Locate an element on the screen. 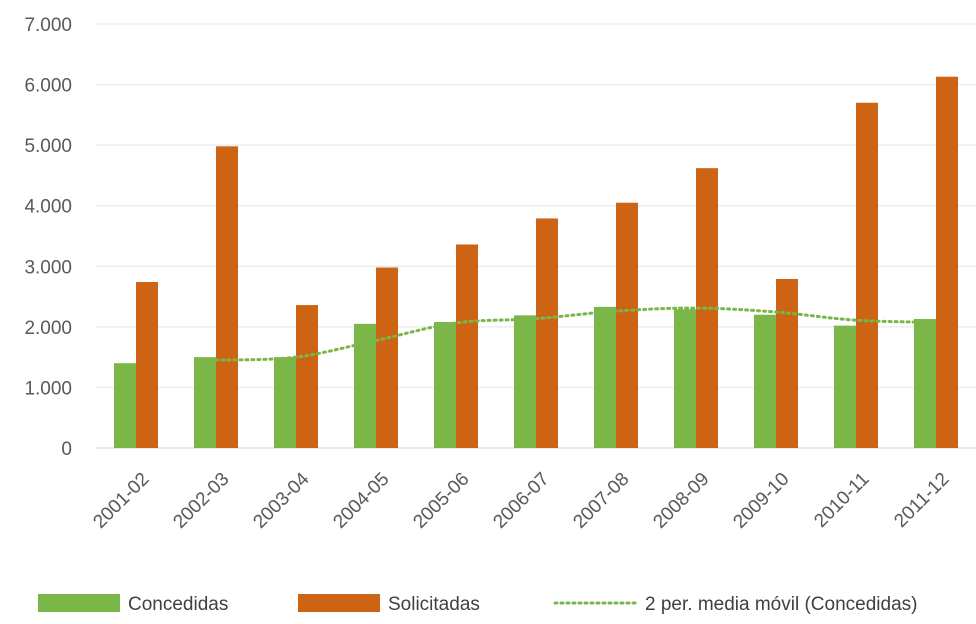  x-tick-label: 2002-03 is located at coordinates (201, 501).